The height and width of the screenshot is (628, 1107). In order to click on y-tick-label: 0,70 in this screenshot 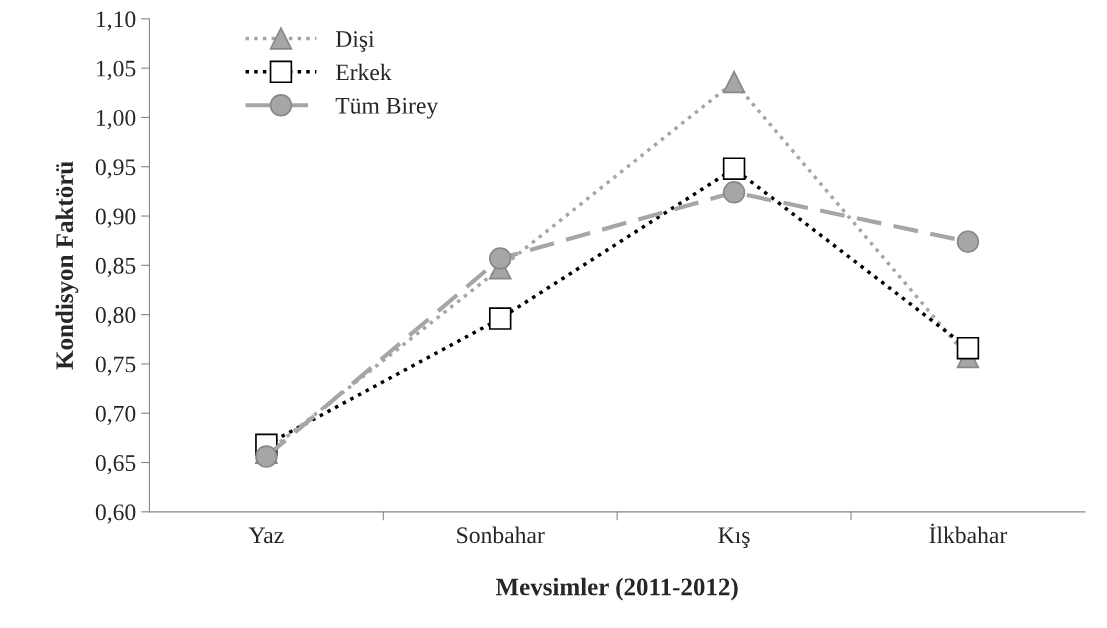, I will do `click(115, 415)`.